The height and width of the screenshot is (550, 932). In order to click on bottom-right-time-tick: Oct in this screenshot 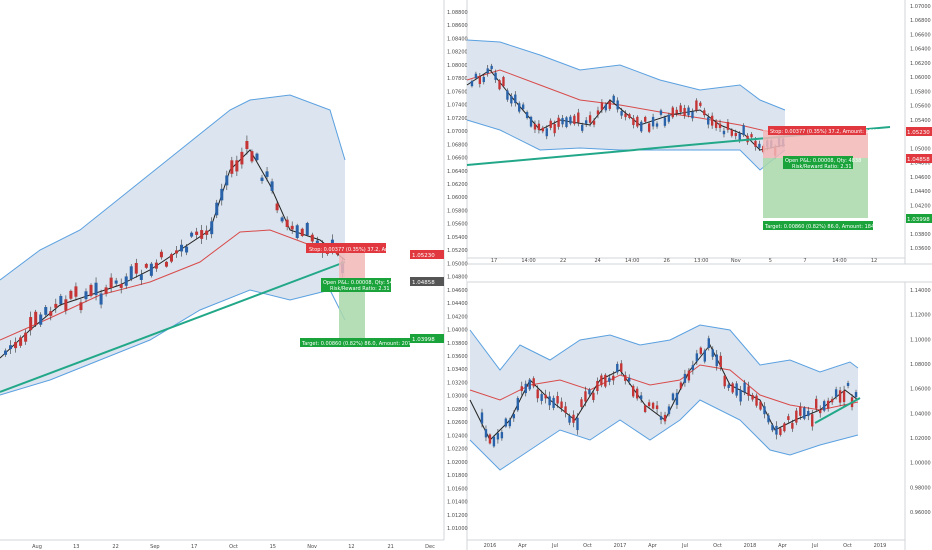, I will do `click(847, 546)`.